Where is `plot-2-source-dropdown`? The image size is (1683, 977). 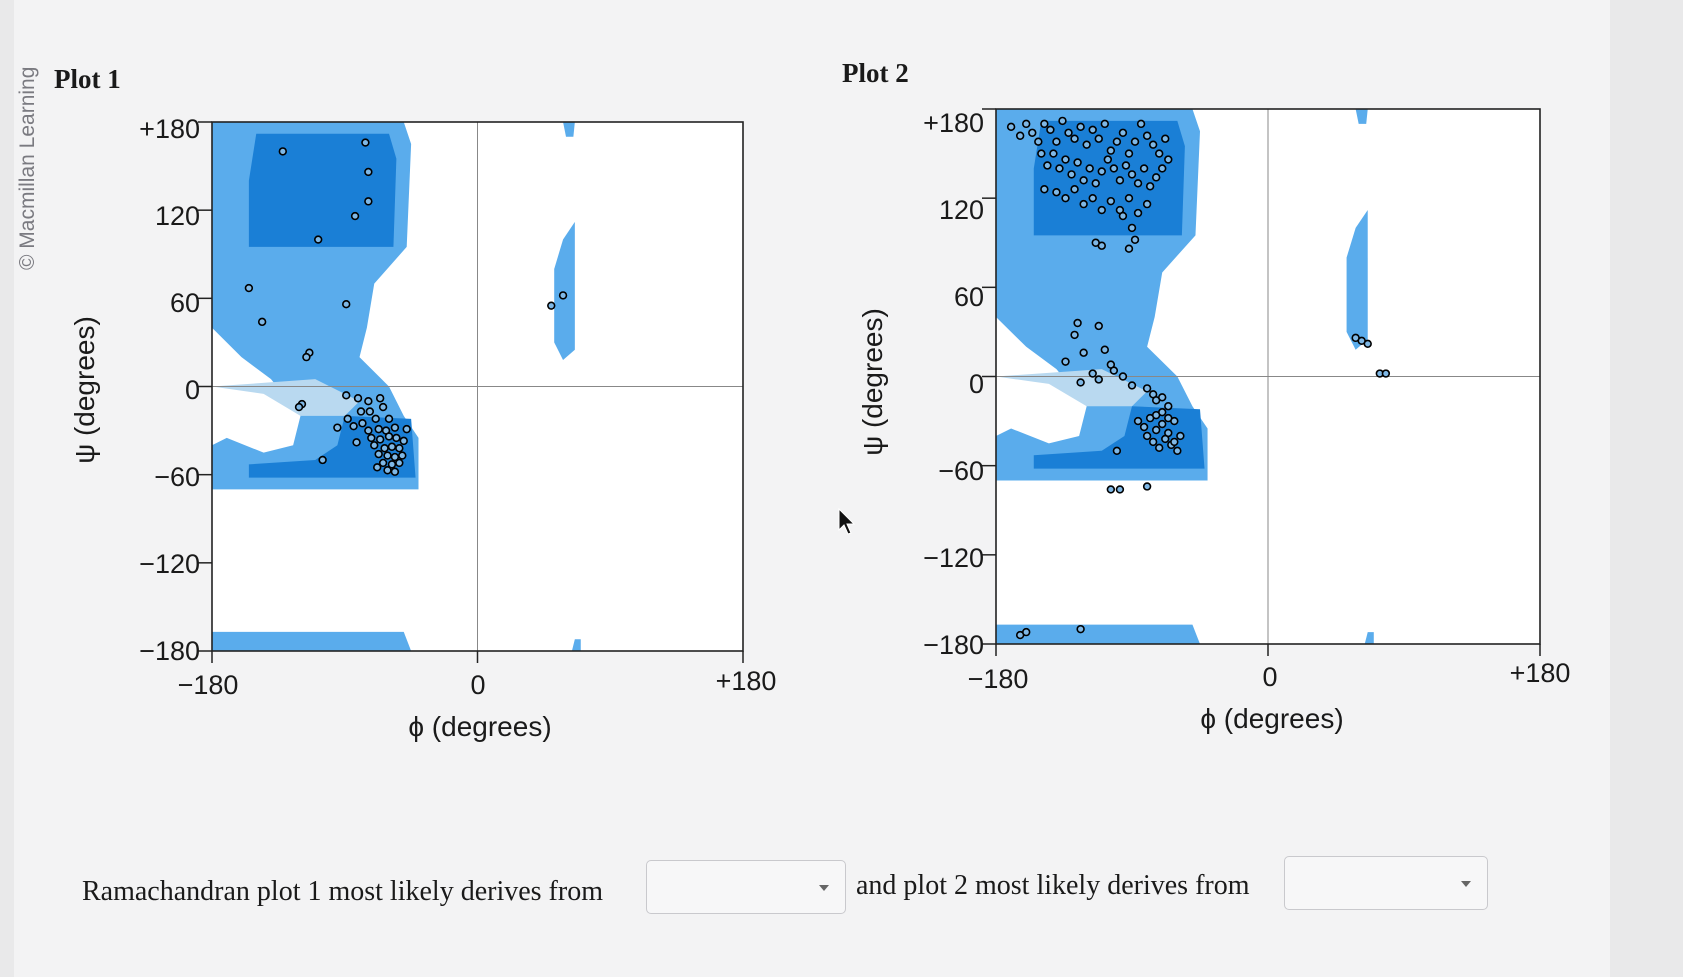 plot-2-source-dropdown is located at coordinates (1386, 883).